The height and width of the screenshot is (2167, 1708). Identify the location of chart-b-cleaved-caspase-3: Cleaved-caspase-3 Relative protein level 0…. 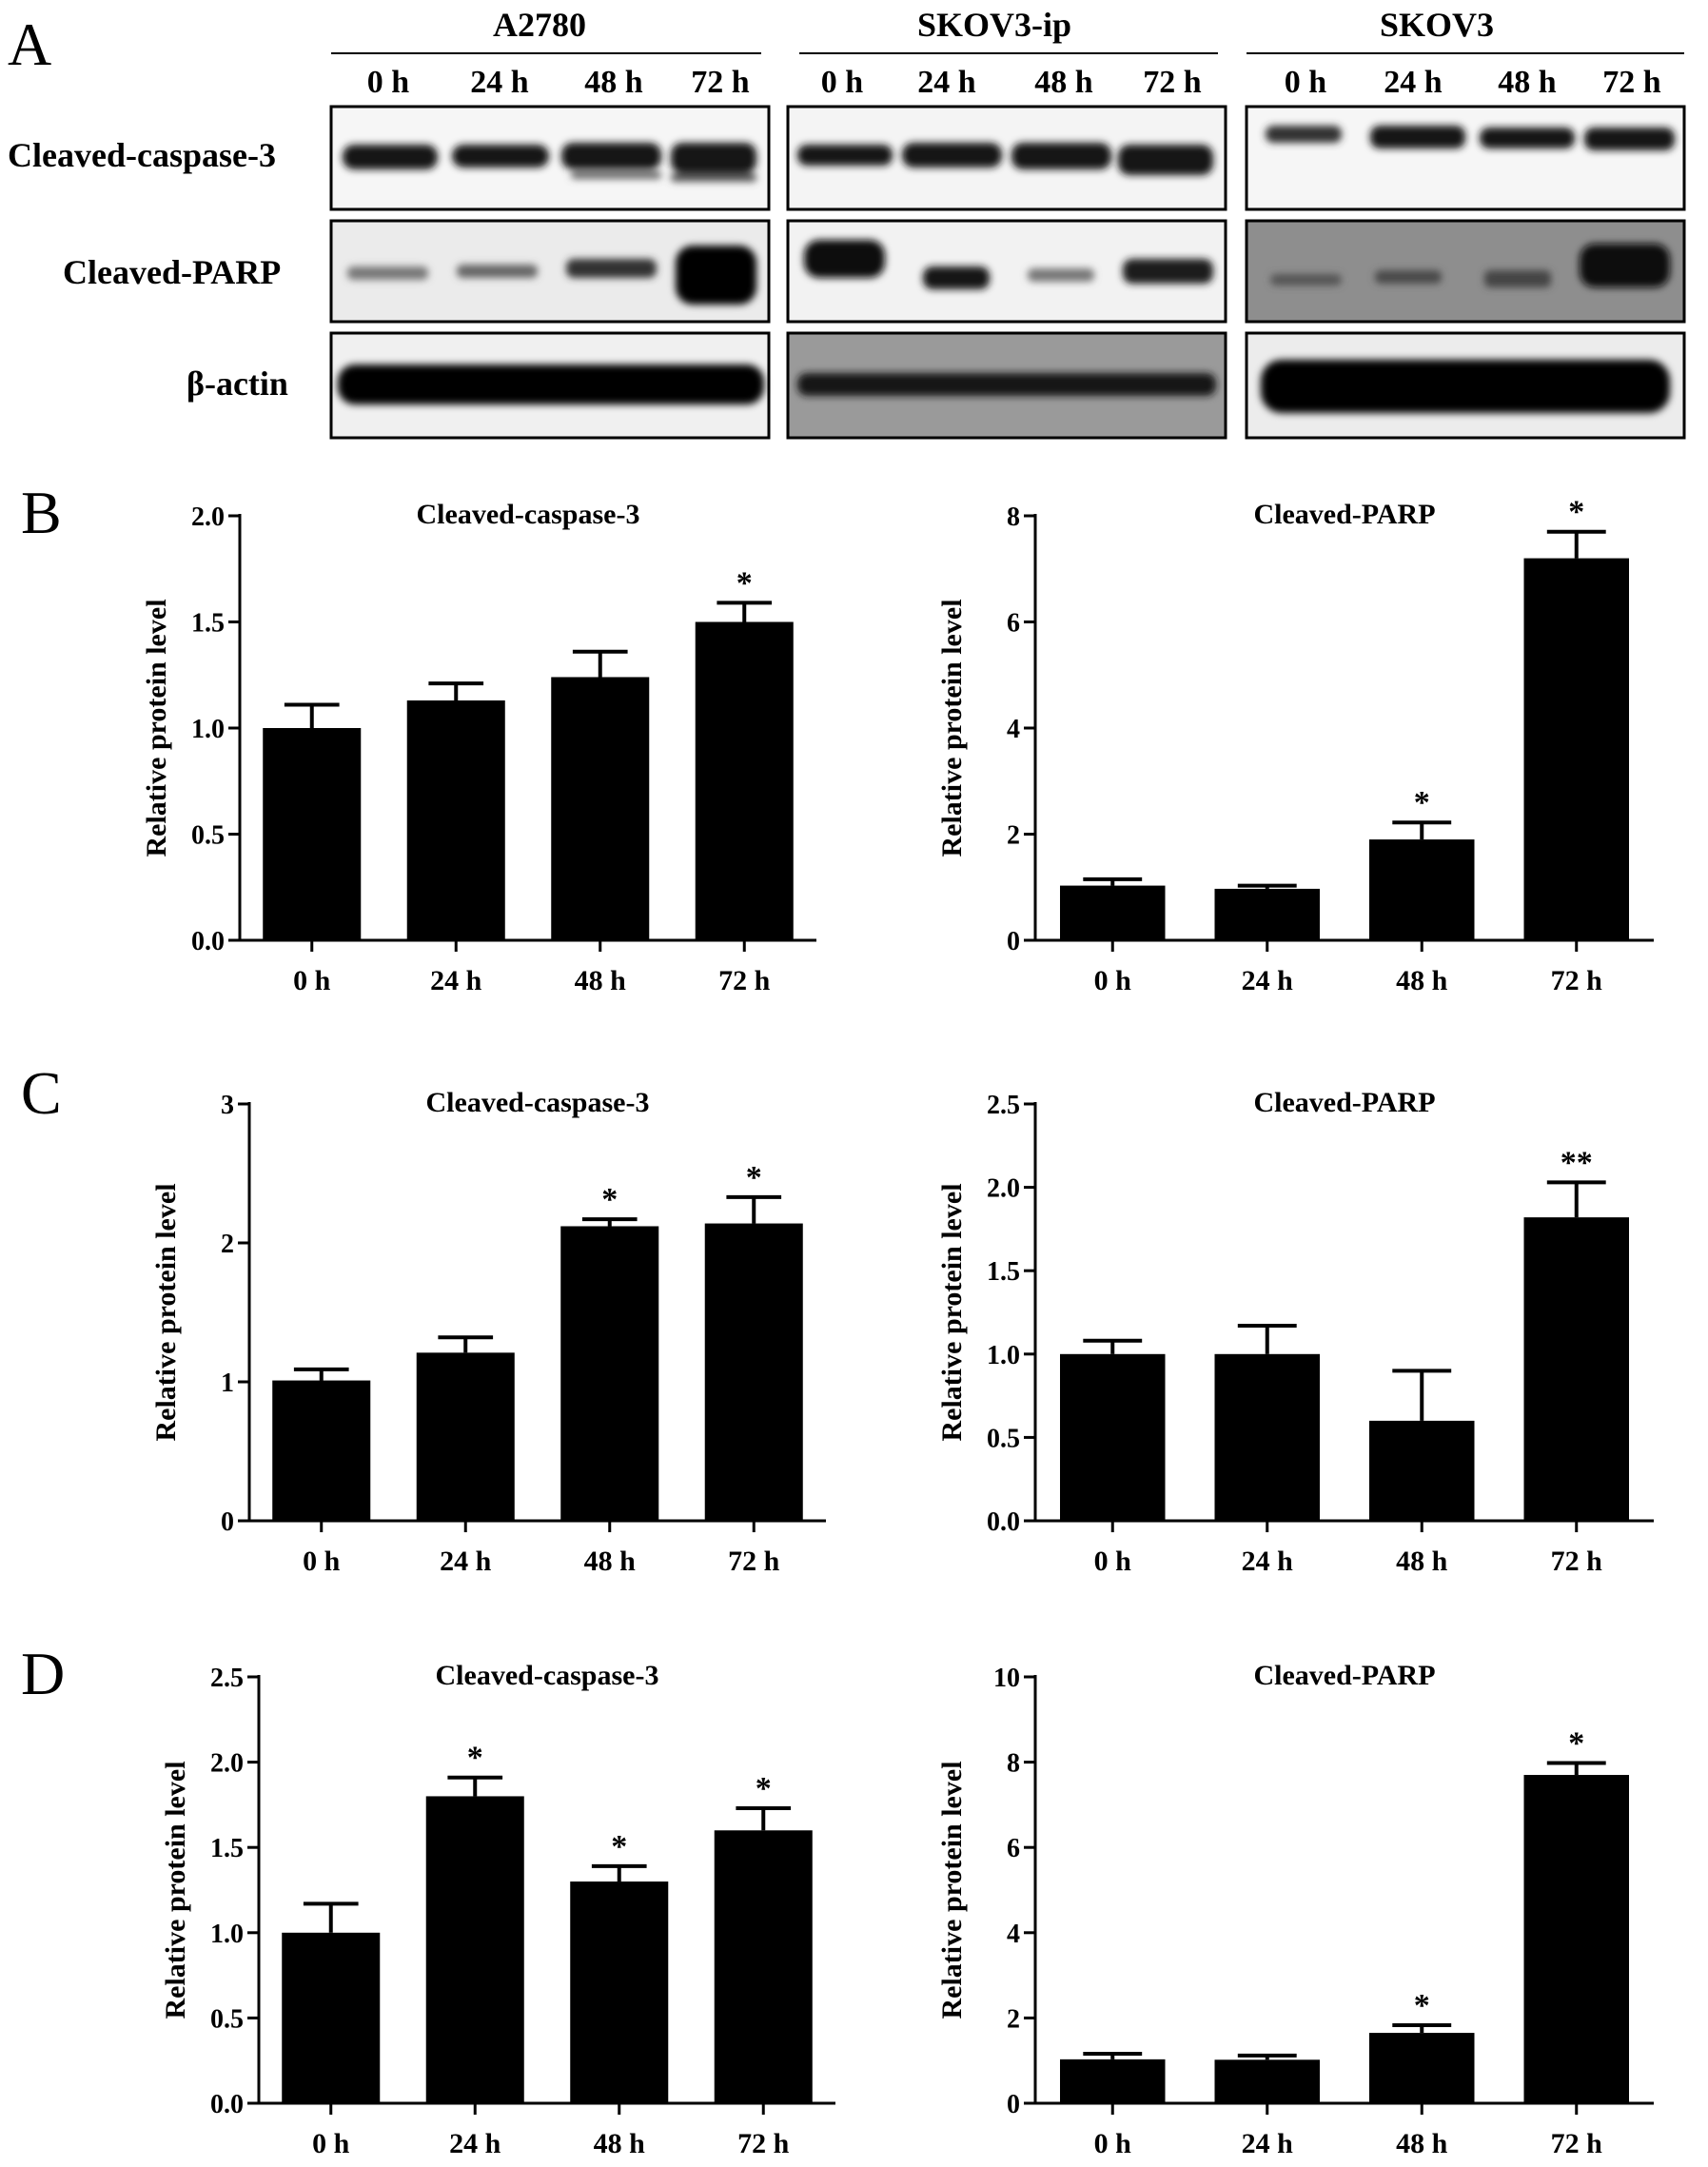
(478, 747).